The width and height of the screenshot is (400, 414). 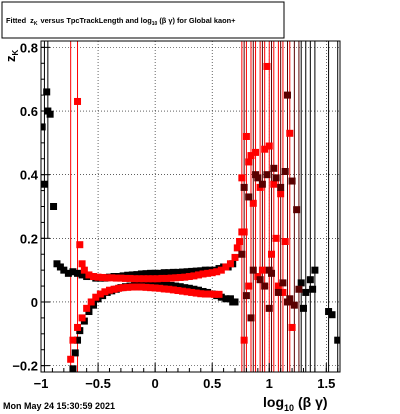 I want to click on x-tick-label: 0.5, so click(x=212, y=383).